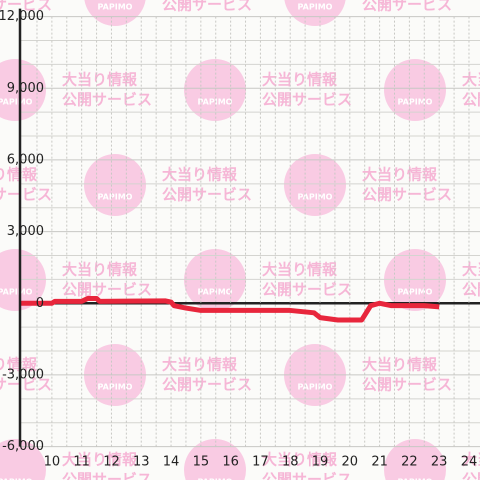  What do you see at coordinates (52, 462) in the screenshot?
I see `x-tick-label: 10` at bounding box center [52, 462].